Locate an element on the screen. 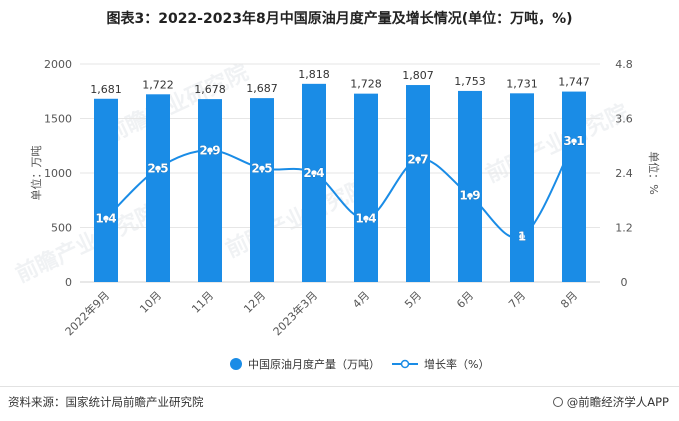 Image resolution: width=679 pixels, height=421 pixels. line-value-label: 3.1 is located at coordinates (573, 141).